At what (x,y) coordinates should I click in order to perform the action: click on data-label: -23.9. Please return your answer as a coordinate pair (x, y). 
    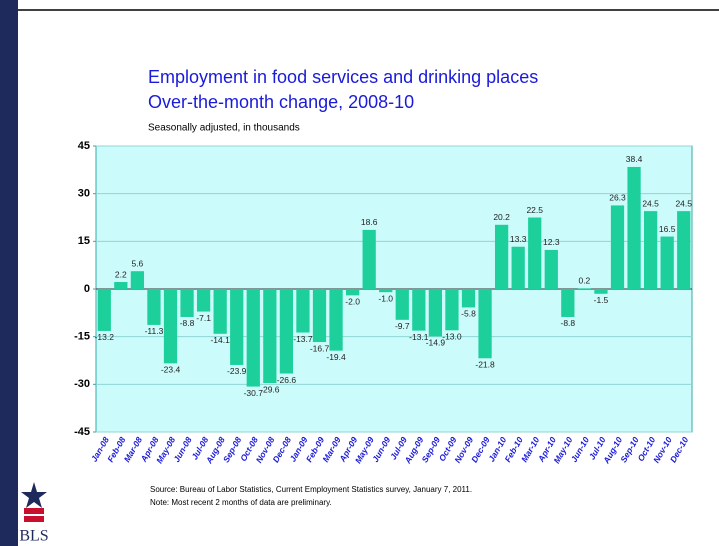
    Looking at the image, I should click on (237, 371).